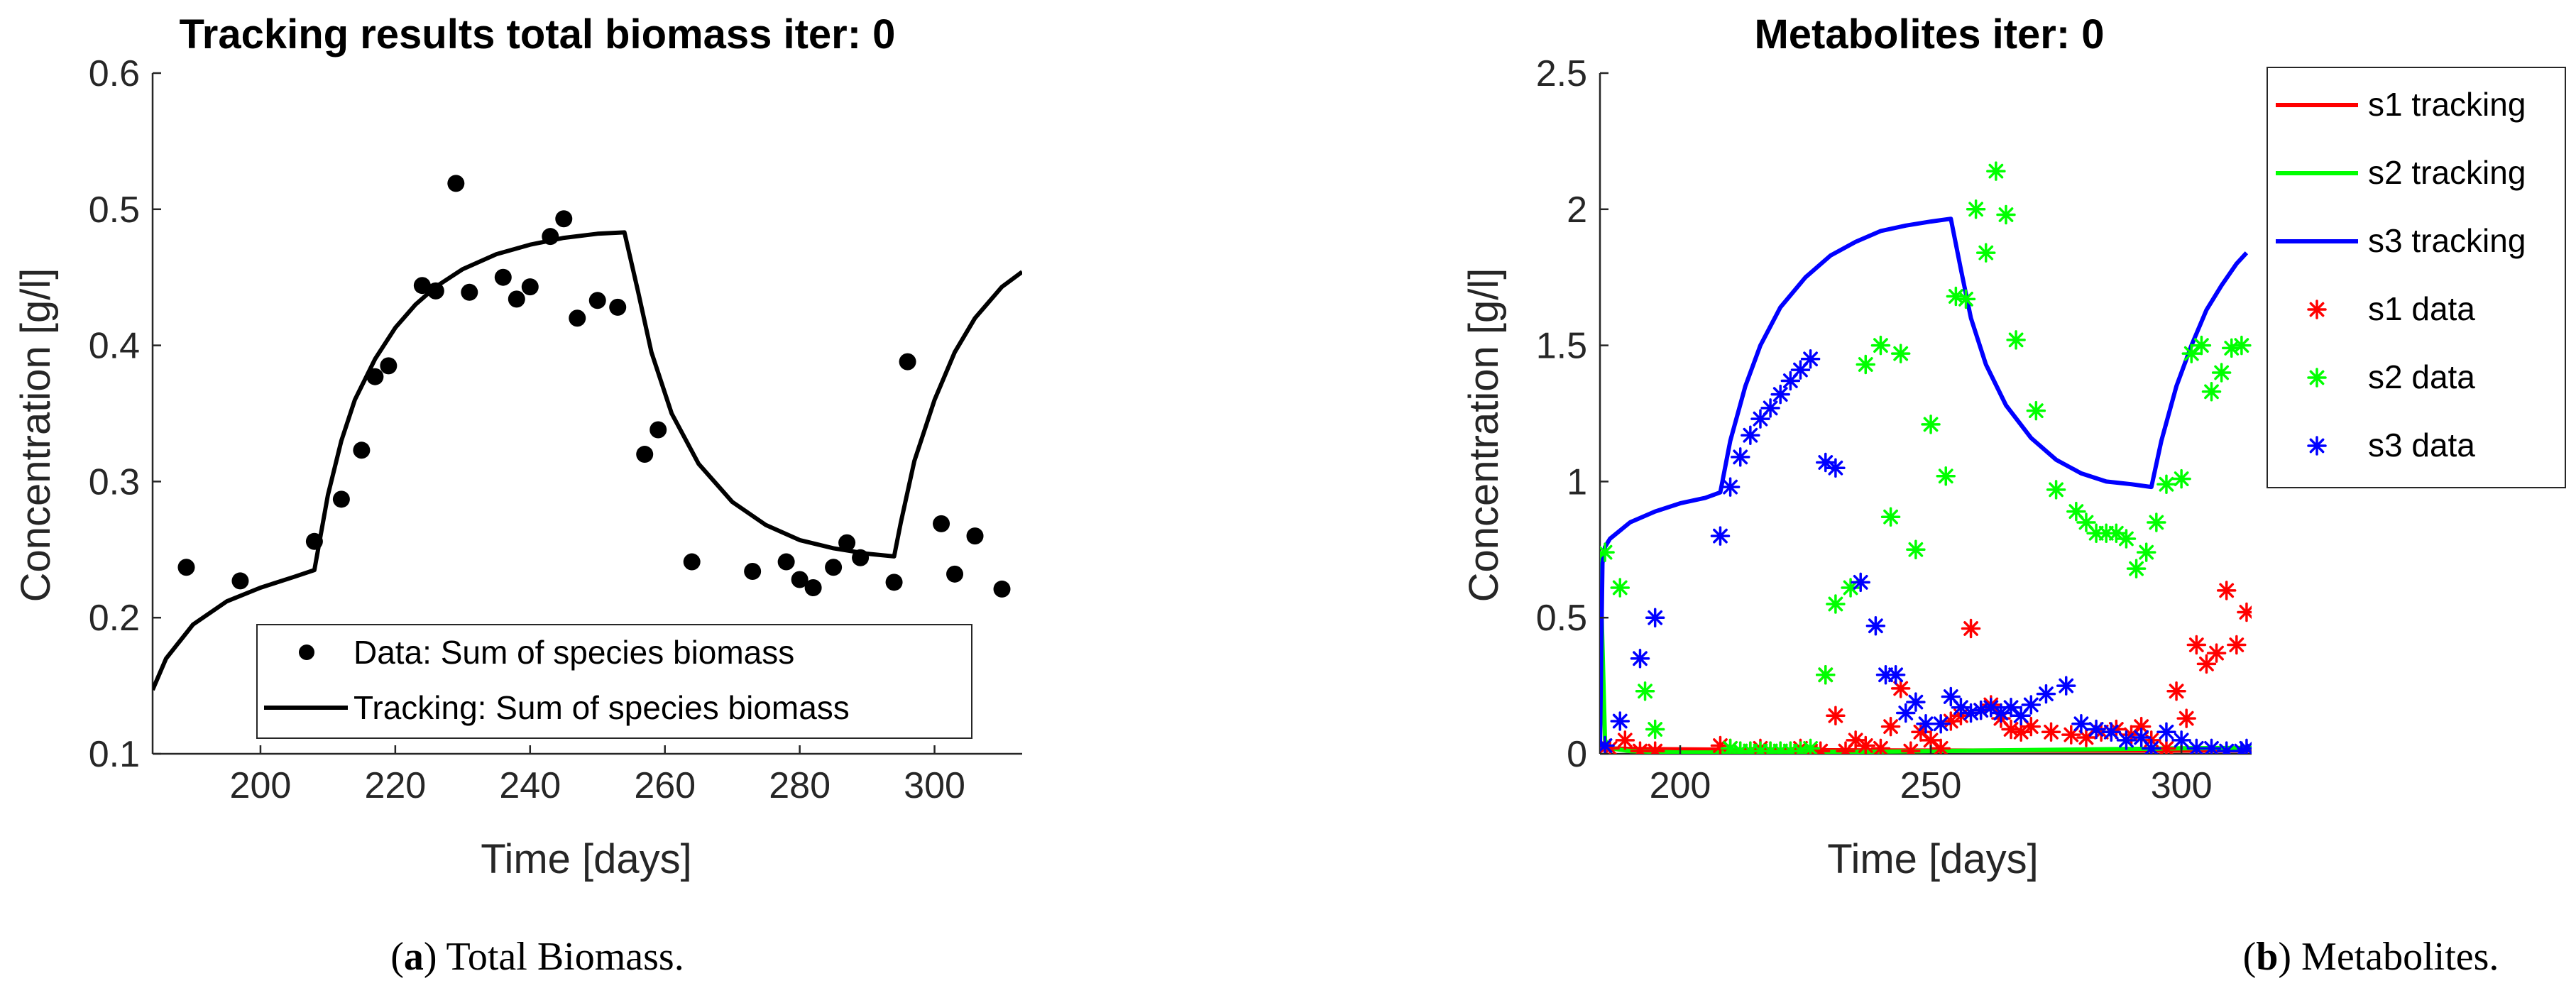 The height and width of the screenshot is (993, 2576). What do you see at coordinates (537, 957) in the screenshot?
I see `caption-a: (a) Total Biomass.` at bounding box center [537, 957].